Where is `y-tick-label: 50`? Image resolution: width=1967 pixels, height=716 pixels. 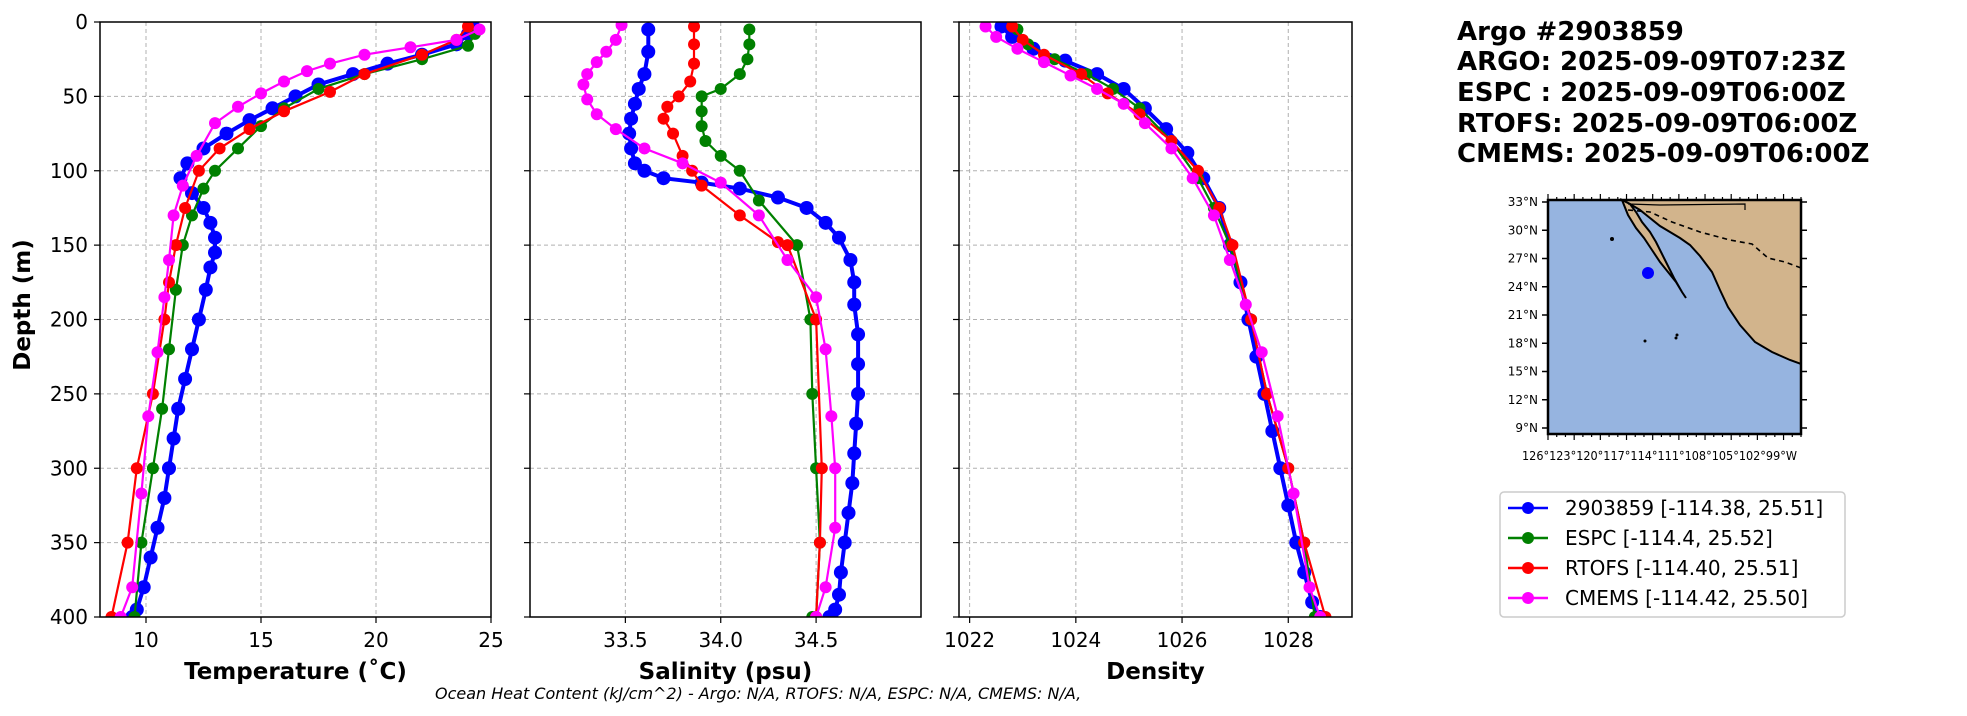
y-tick-label: 50 is located at coordinates (75, 96).